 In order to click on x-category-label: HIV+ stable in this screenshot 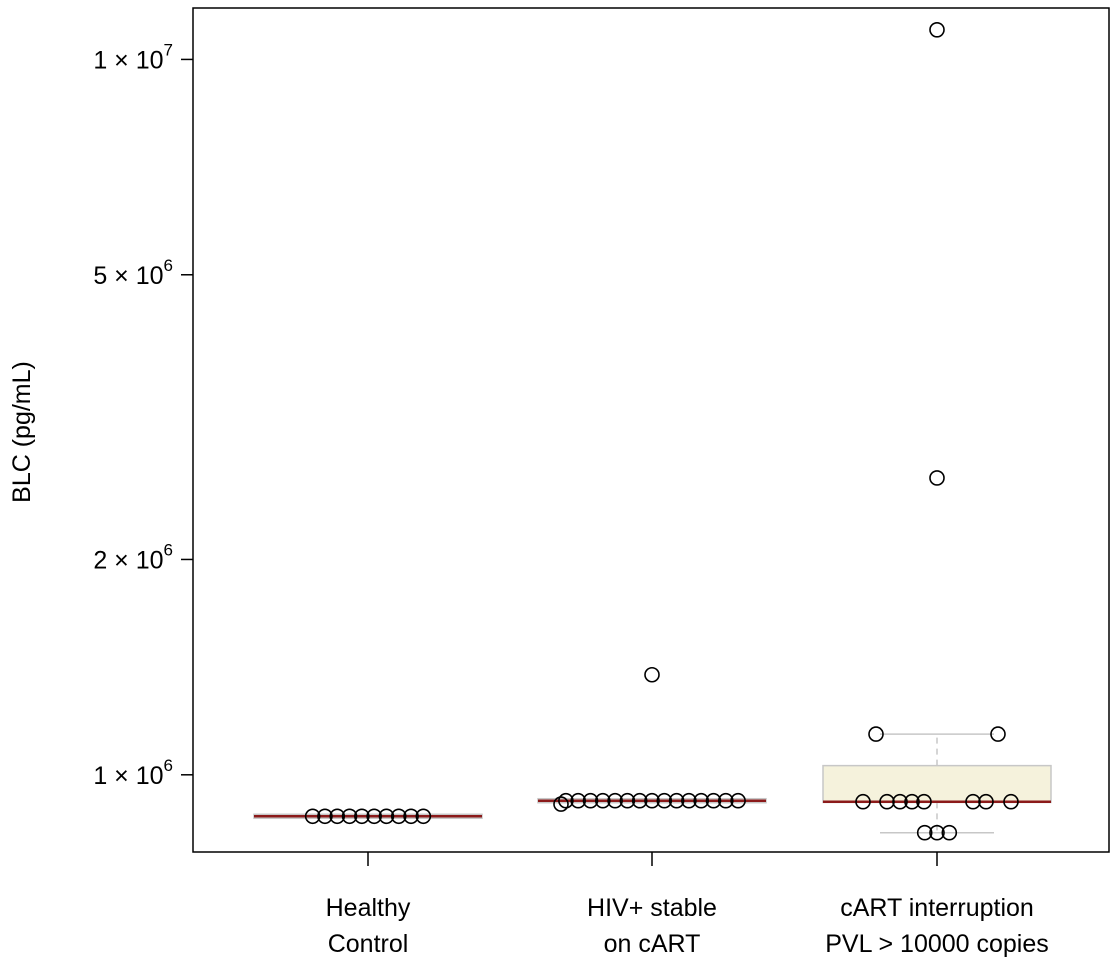, I will do `click(652, 908)`.